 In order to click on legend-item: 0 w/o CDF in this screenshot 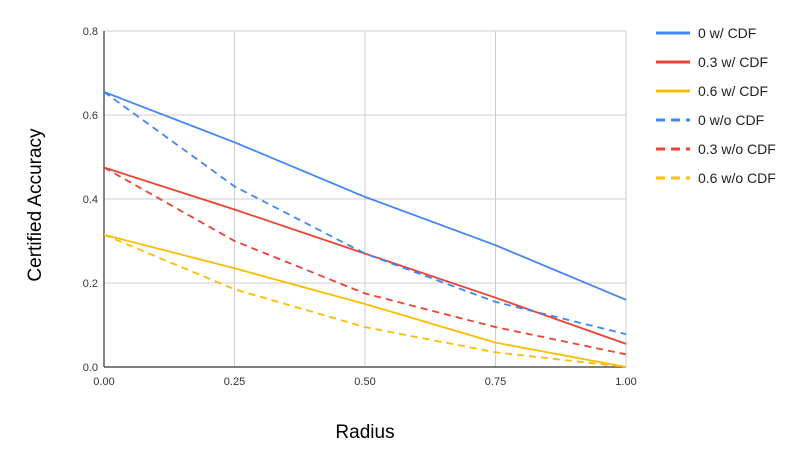, I will do `click(710, 120)`.